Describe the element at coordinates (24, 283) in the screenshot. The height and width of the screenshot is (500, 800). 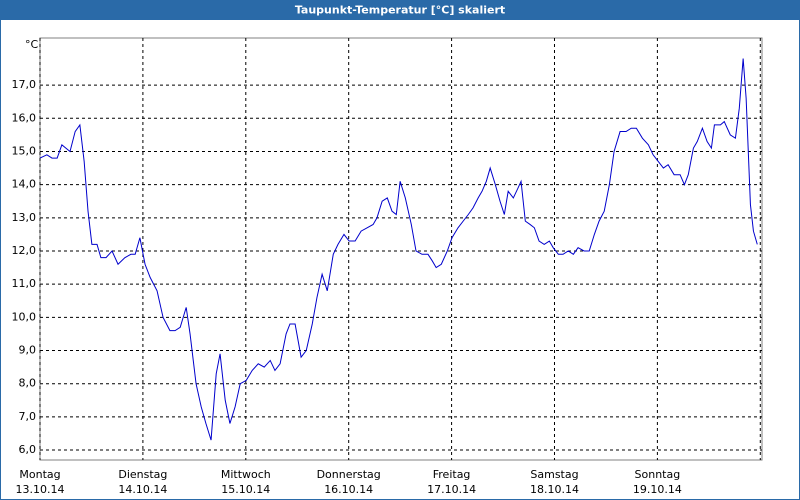
I see `y-tick-label: 11,0` at that location.